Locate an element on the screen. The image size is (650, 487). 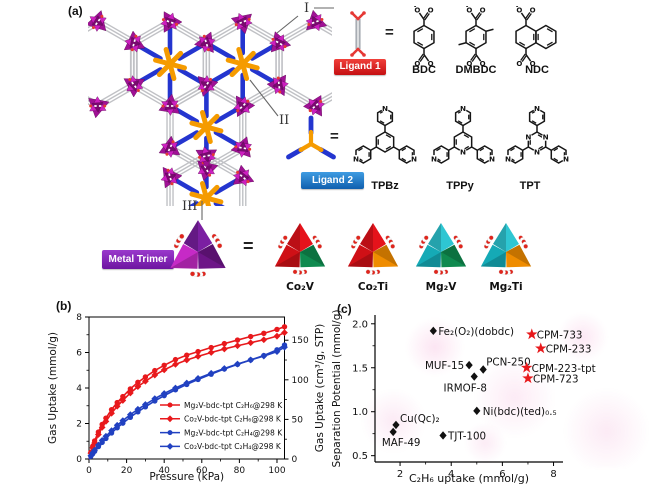
chart-c-point-9: CPM-233 is located at coordinates (563, 348).